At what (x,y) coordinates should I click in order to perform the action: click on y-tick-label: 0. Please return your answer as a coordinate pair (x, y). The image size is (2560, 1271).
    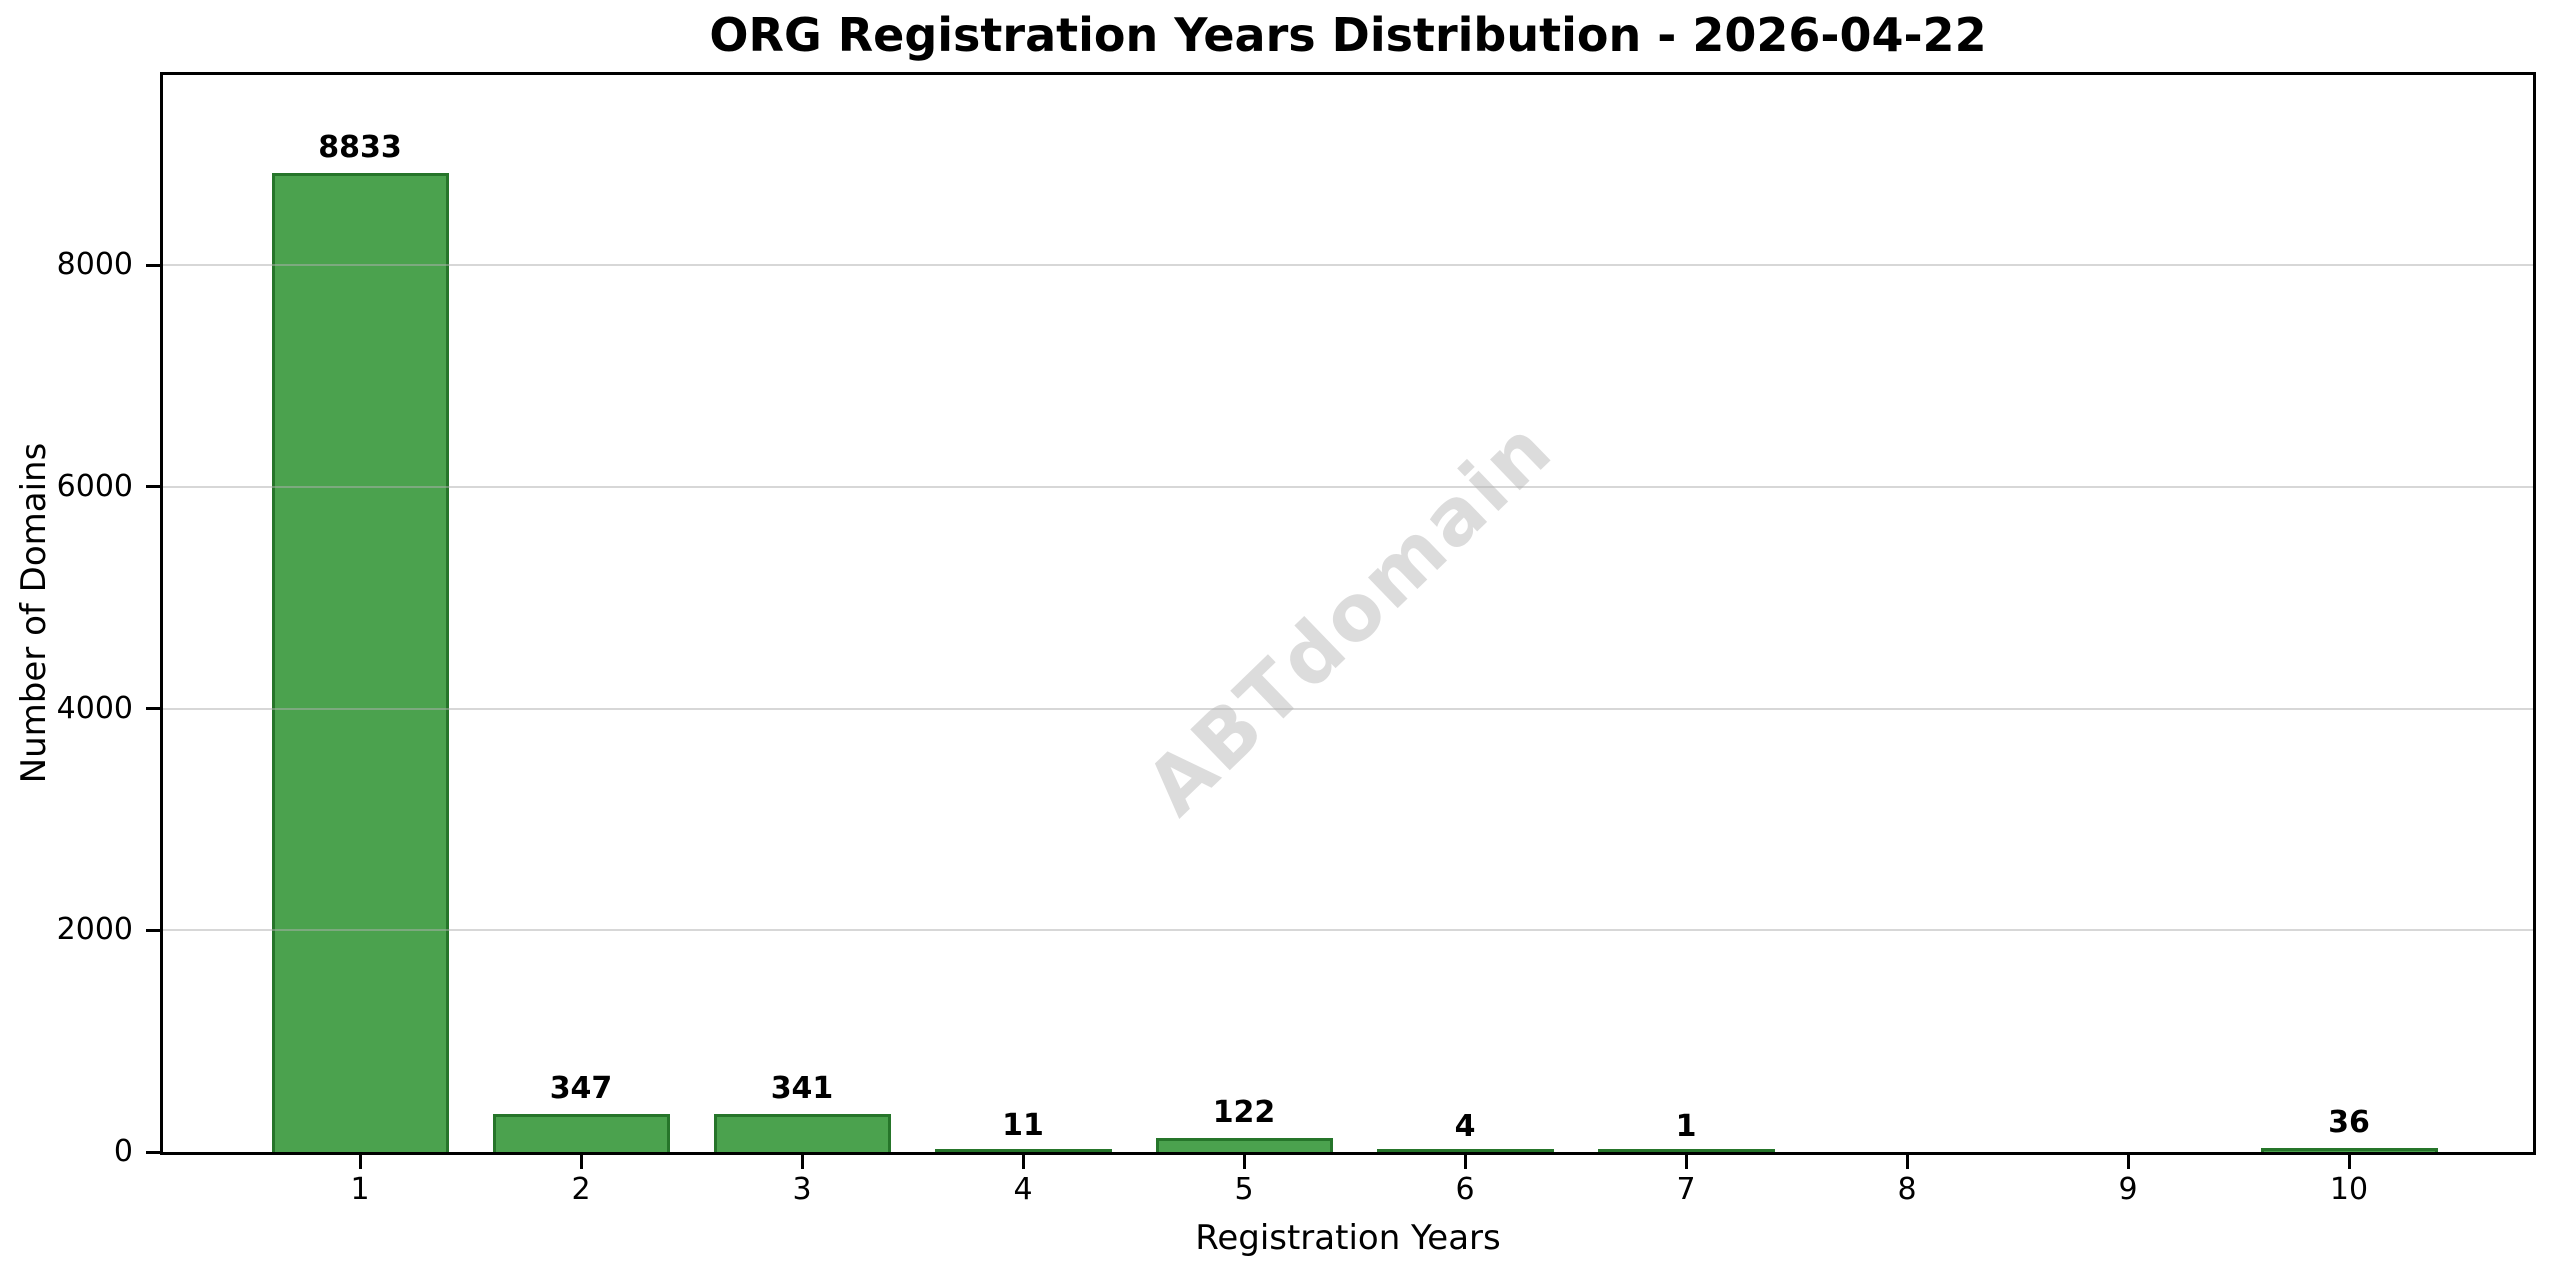
    Looking at the image, I should click on (123, 1151).